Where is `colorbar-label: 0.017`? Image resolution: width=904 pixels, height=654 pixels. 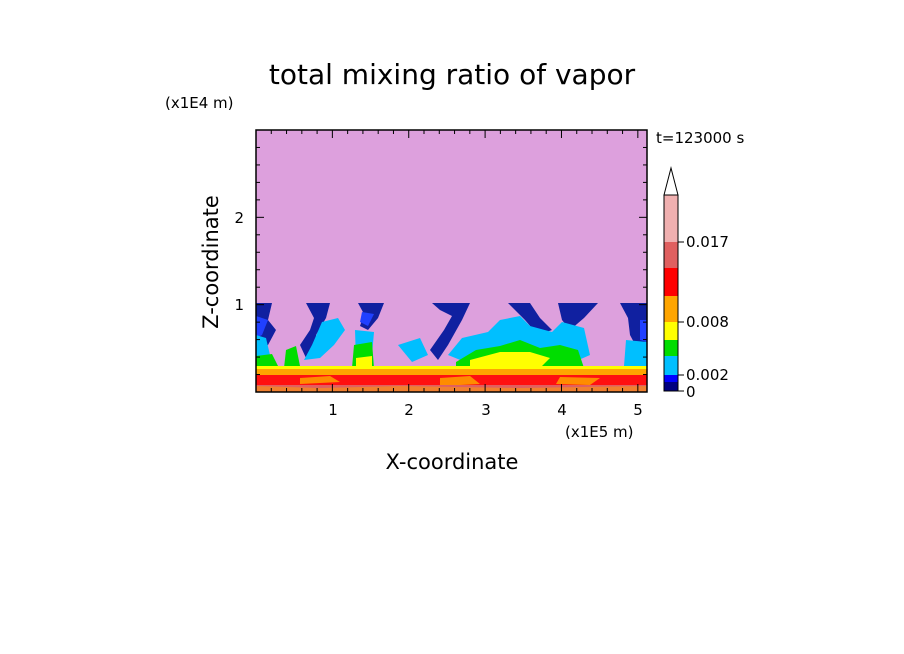 colorbar-label: 0.017 is located at coordinates (707, 242).